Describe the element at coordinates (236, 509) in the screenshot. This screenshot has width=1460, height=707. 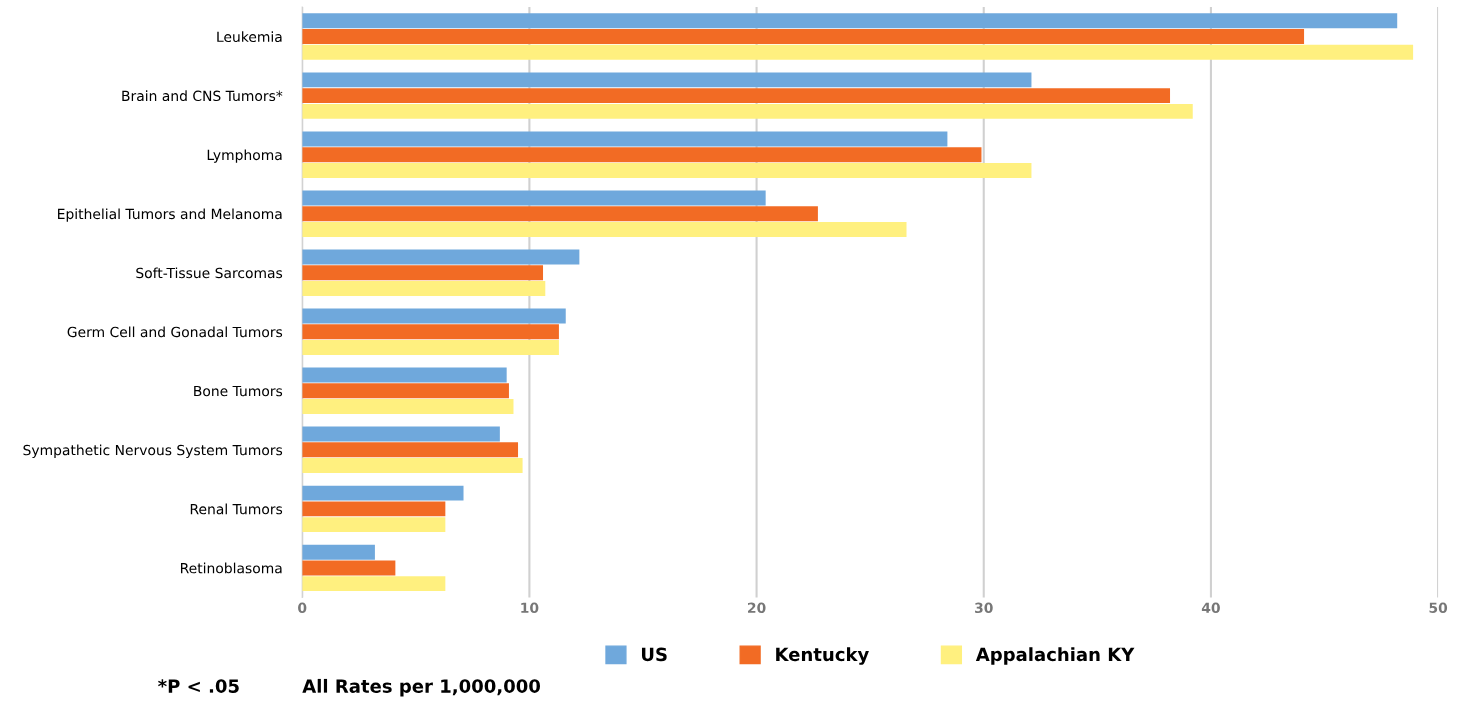
I see `y-tick-label: Renal Tumors` at that location.